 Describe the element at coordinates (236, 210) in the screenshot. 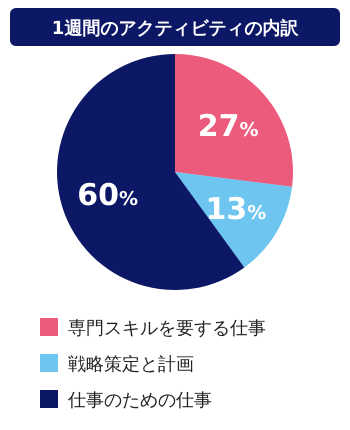

I see `data-label: 13%` at that location.